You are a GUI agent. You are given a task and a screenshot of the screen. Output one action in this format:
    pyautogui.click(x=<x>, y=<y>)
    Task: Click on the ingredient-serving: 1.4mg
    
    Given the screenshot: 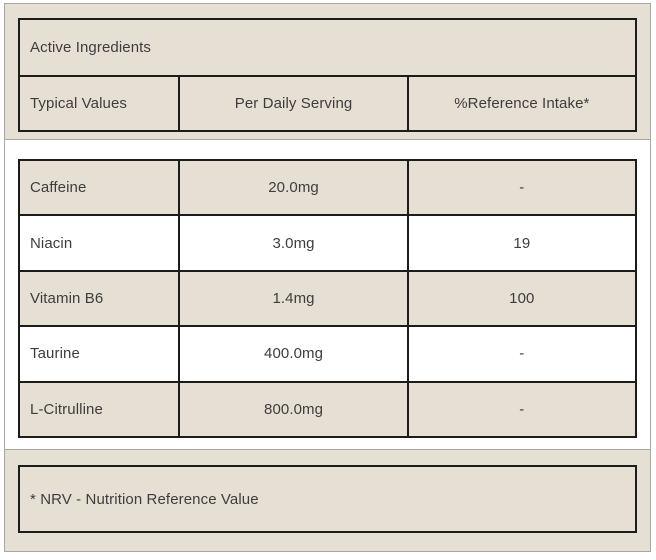 What is the action you would take?
    pyautogui.click(x=293, y=298)
    